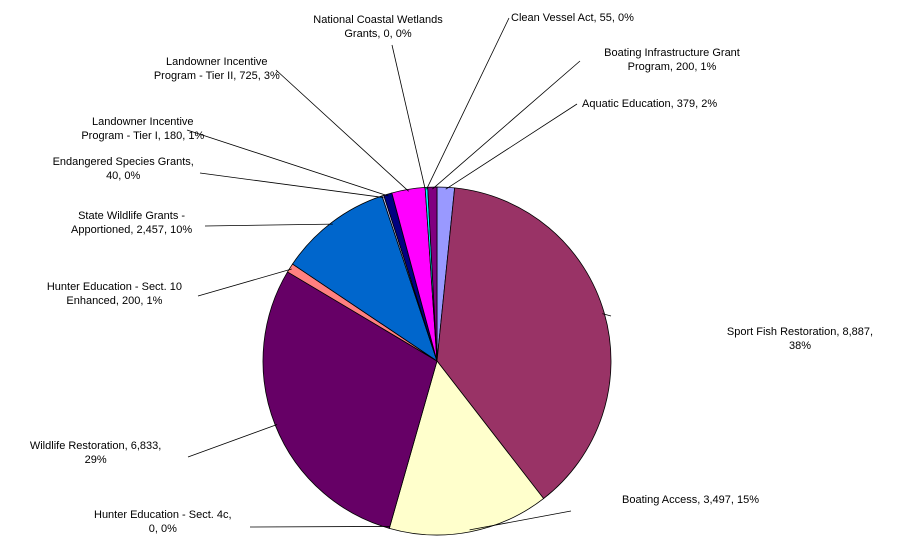 Image resolution: width=902 pixels, height=543 pixels. I want to click on slice-label-line: Program - Tier I, 180, 1%, so click(142, 136).